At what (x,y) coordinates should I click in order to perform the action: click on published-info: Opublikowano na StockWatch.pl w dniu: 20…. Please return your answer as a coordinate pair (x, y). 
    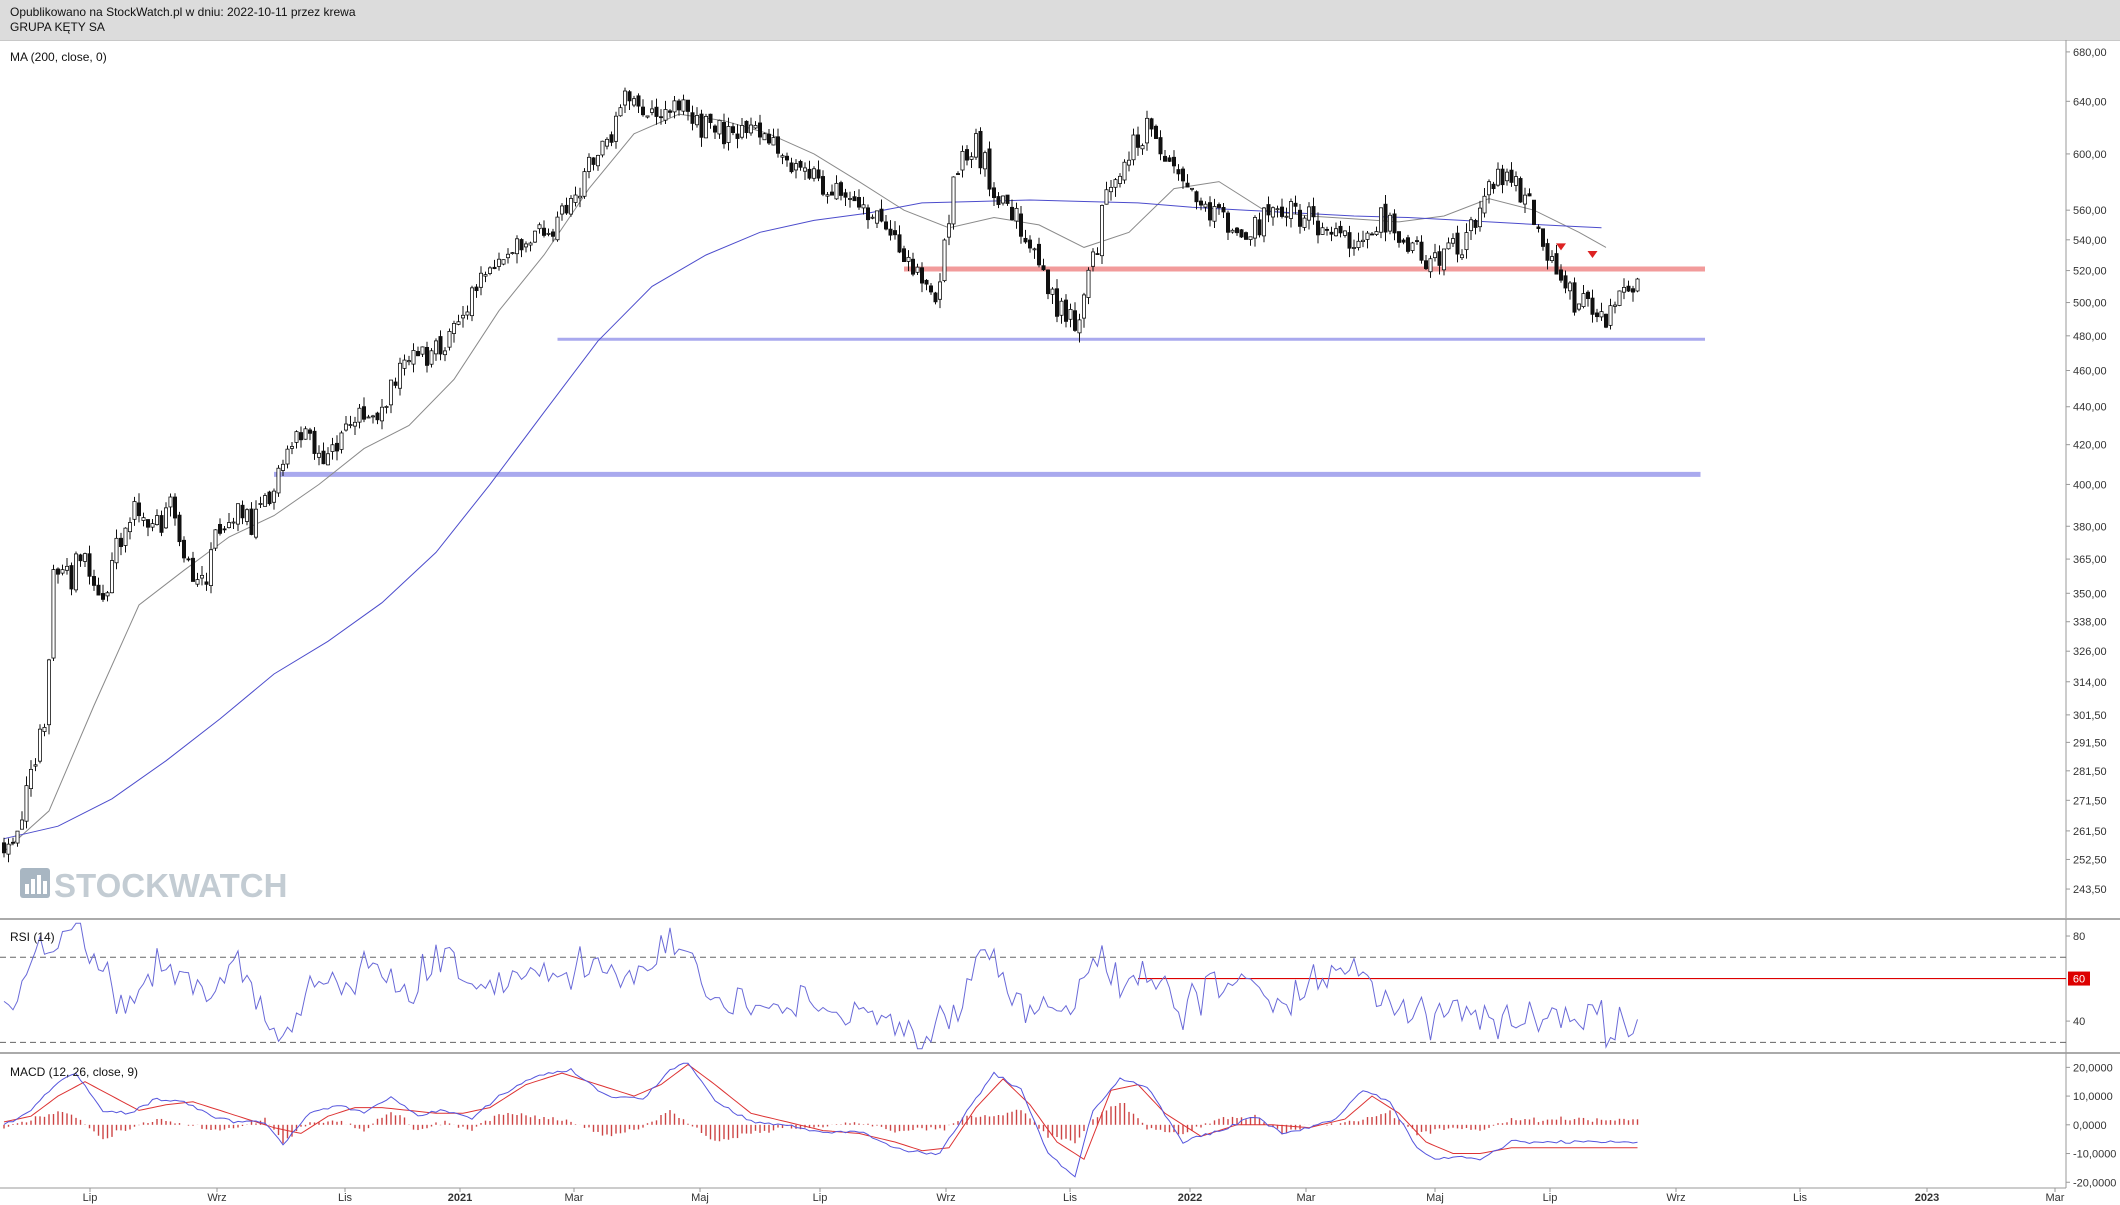
    Looking at the image, I should click on (183, 12).